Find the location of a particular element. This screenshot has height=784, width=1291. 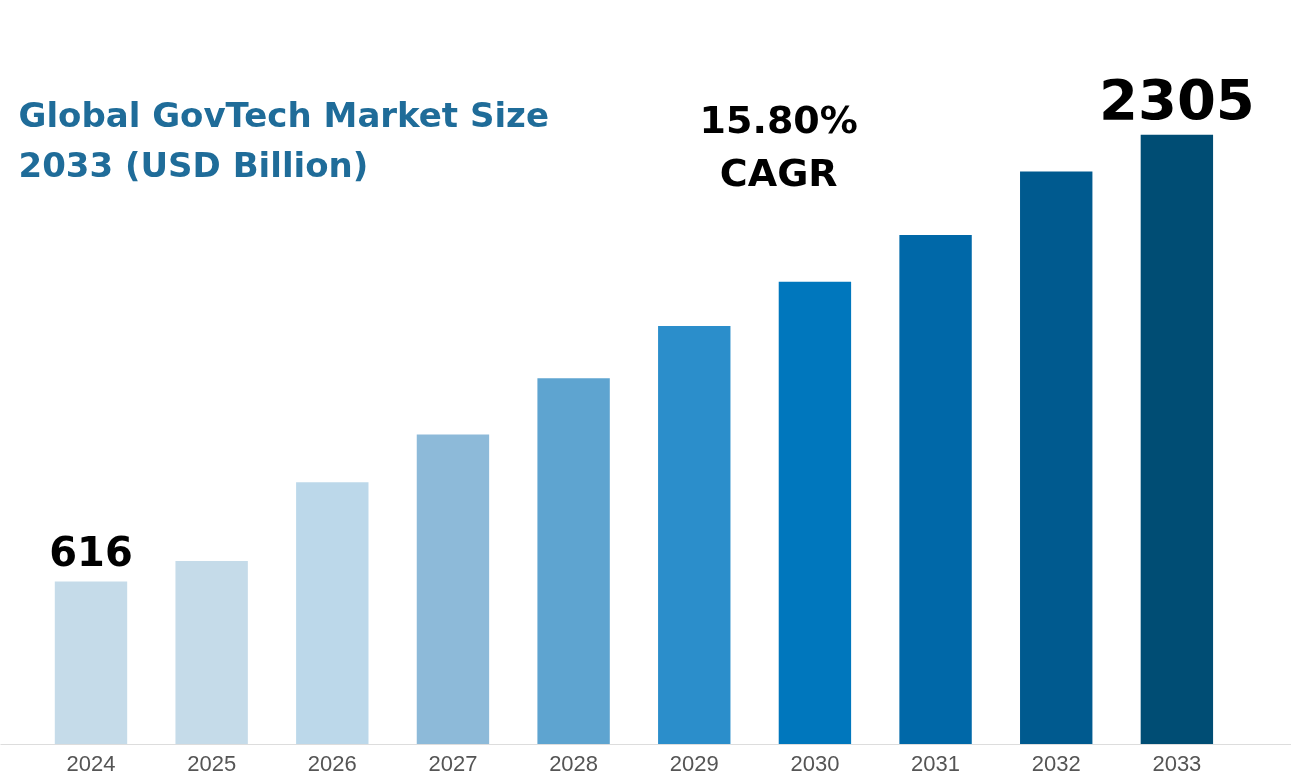

x-tick-label: 2032 is located at coordinates (1056, 763).